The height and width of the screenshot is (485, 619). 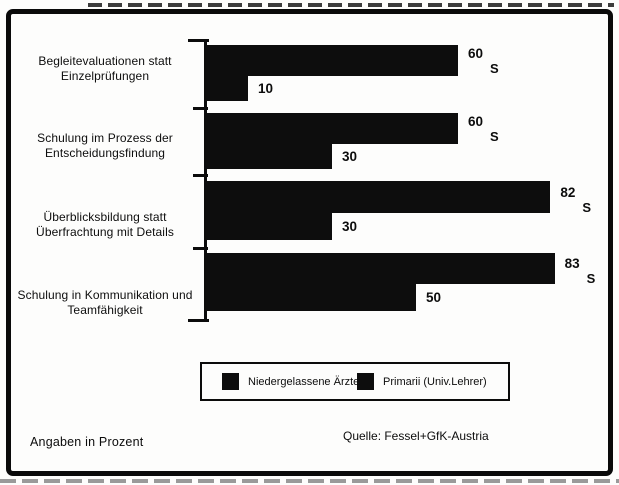 What do you see at coordinates (87, 442) in the screenshot?
I see `units-note: Angaben in Prozent` at bounding box center [87, 442].